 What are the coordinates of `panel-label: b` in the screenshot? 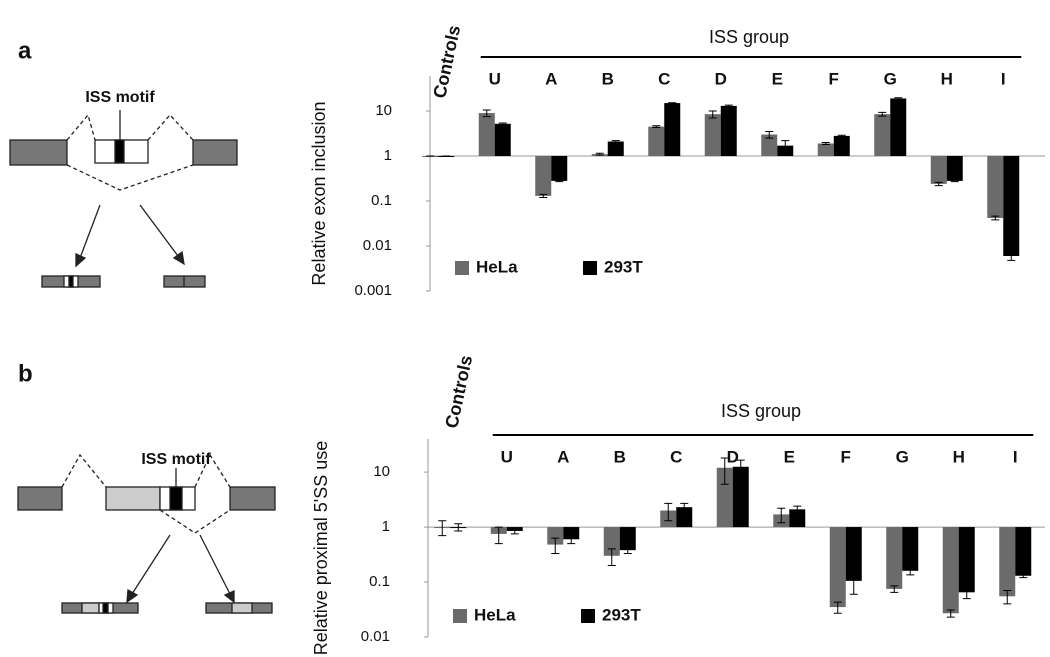 It's located at (25, 373).